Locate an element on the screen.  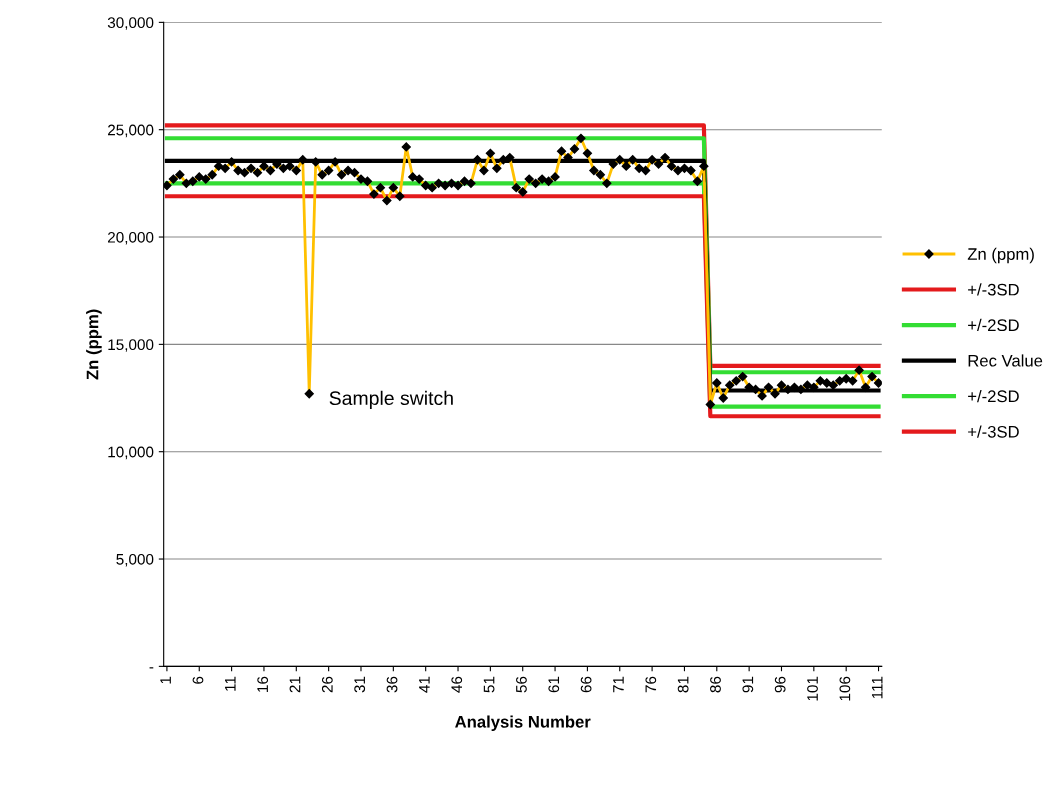
x-axis-title: Analysis Number is located at coordinates (523, 723).